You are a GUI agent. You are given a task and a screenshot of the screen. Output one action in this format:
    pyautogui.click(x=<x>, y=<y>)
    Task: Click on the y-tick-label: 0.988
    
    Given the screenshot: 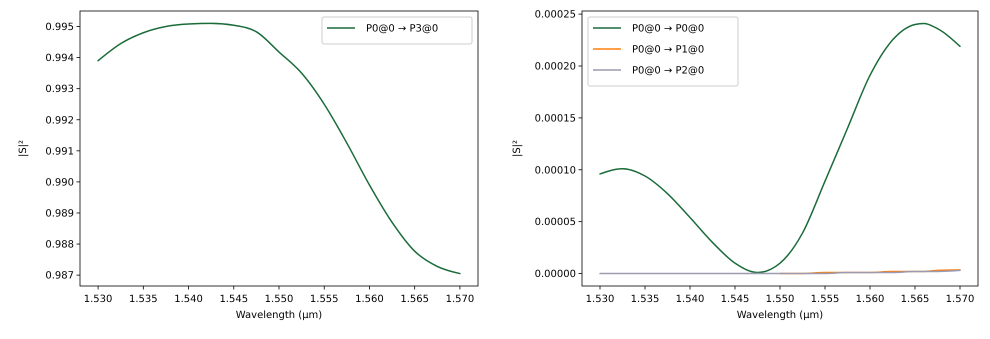 What is the action you would take?
    pyautogui.click(x=59, y=245)
    